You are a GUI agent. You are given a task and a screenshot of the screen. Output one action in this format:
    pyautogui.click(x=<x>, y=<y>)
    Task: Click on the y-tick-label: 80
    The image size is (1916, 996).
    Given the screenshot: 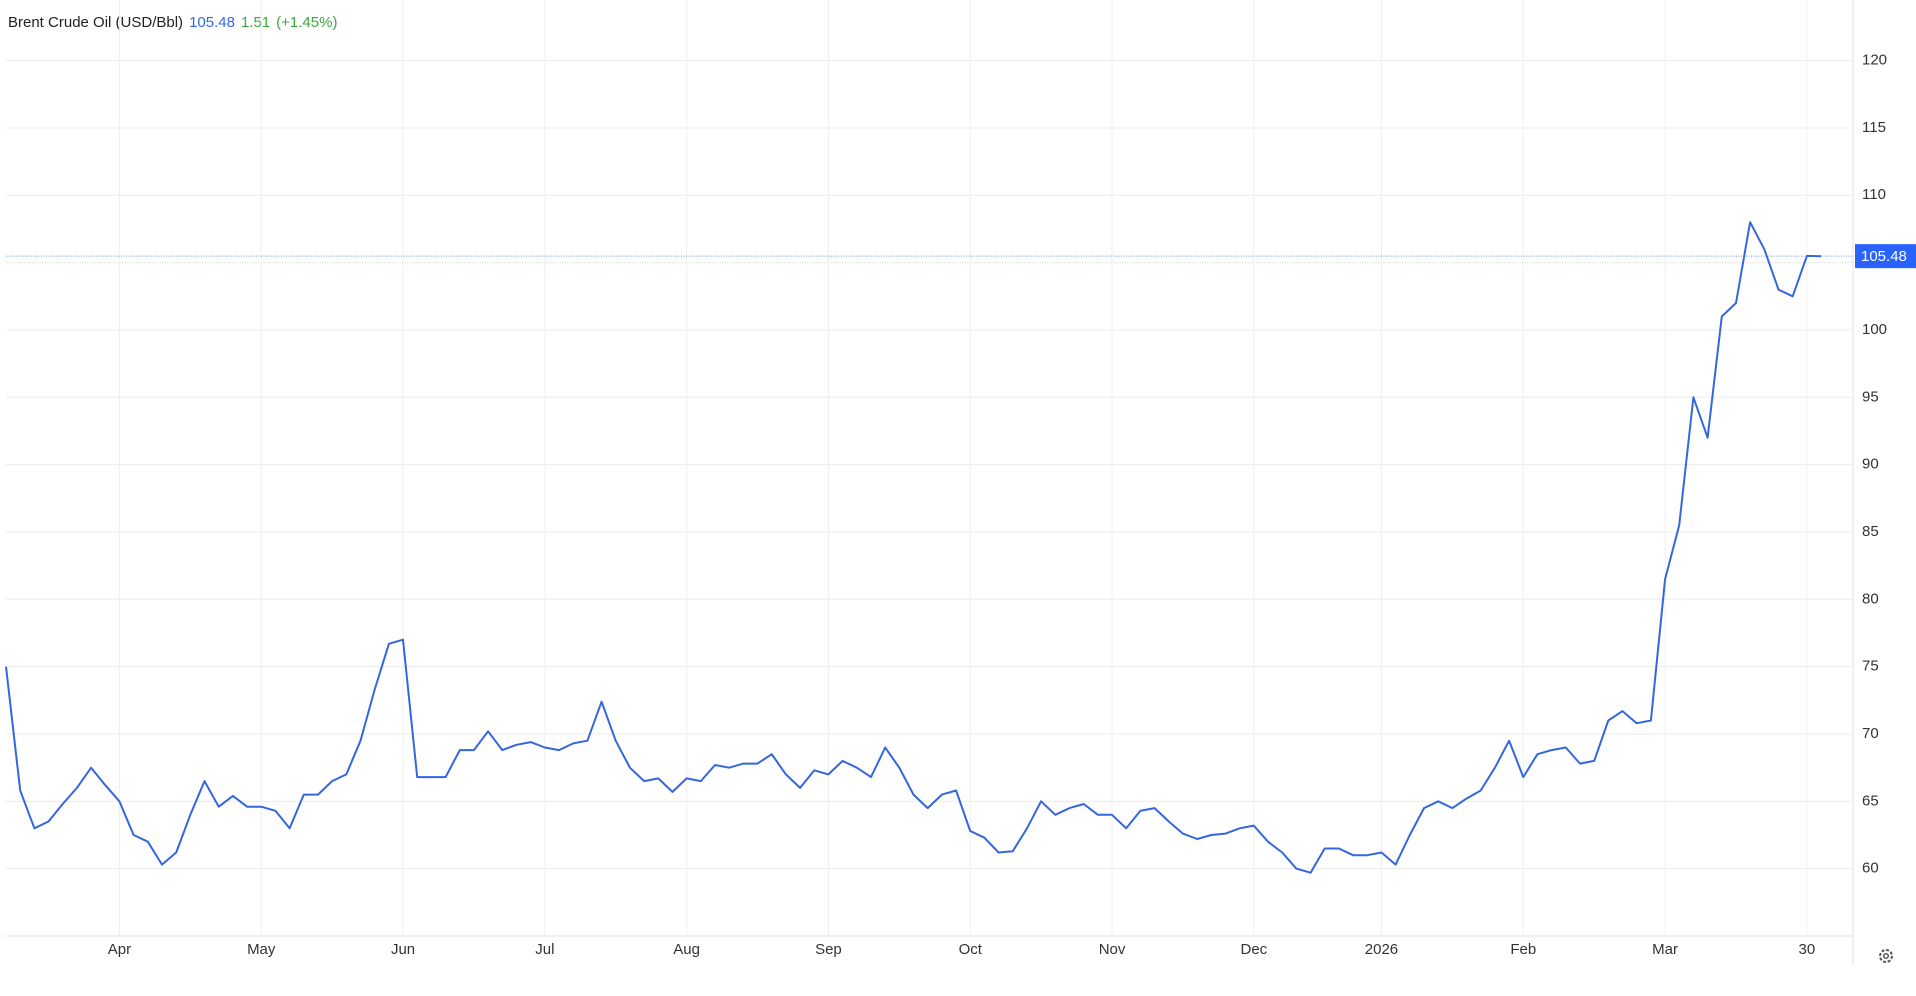 What is the action you would take?
    pyautogui.click(x=1870, y=598)
    